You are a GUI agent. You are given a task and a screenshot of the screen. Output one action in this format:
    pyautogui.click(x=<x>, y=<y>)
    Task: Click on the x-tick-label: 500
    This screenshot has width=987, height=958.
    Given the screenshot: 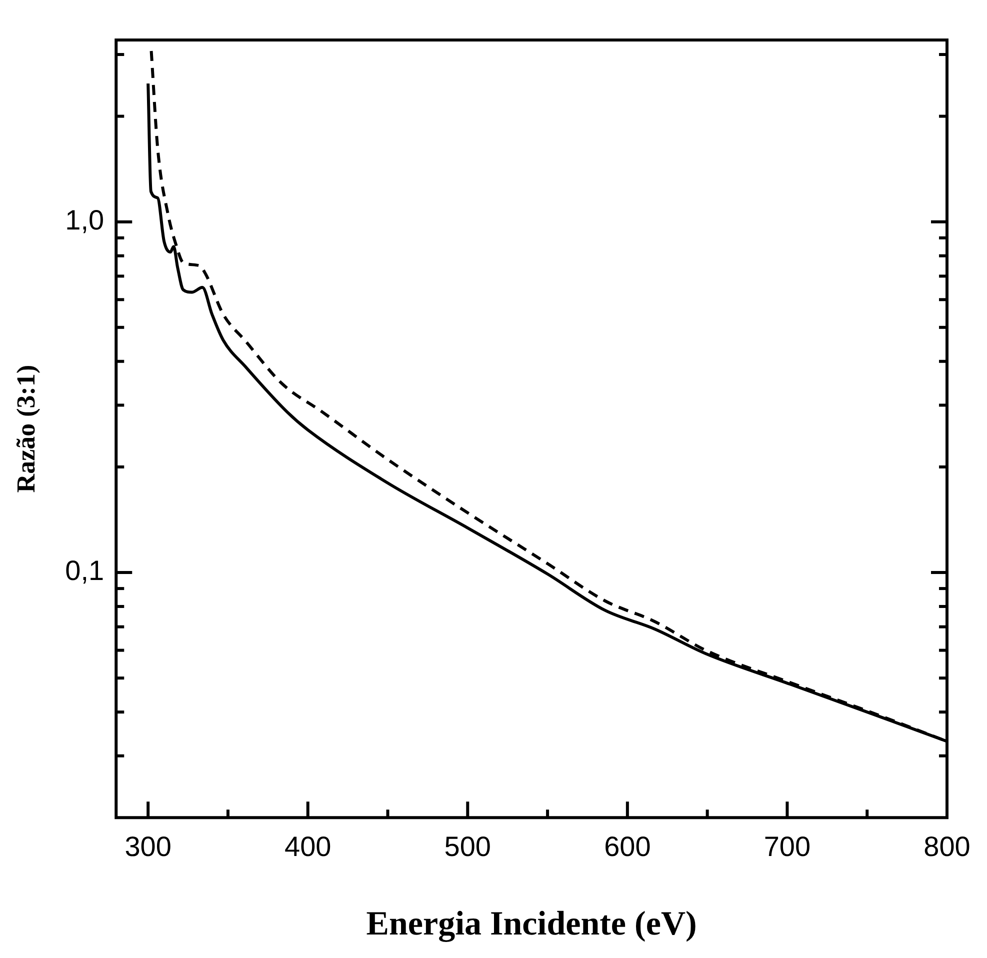 What is the action you would take?
    pyautogui.click(x=468, y=846)
    